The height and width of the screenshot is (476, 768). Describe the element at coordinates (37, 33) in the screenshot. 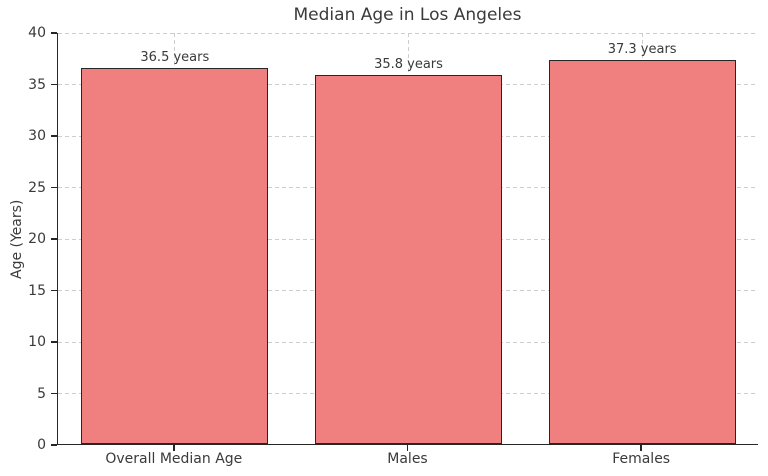

I see `y-tick-label: 40` at that location.